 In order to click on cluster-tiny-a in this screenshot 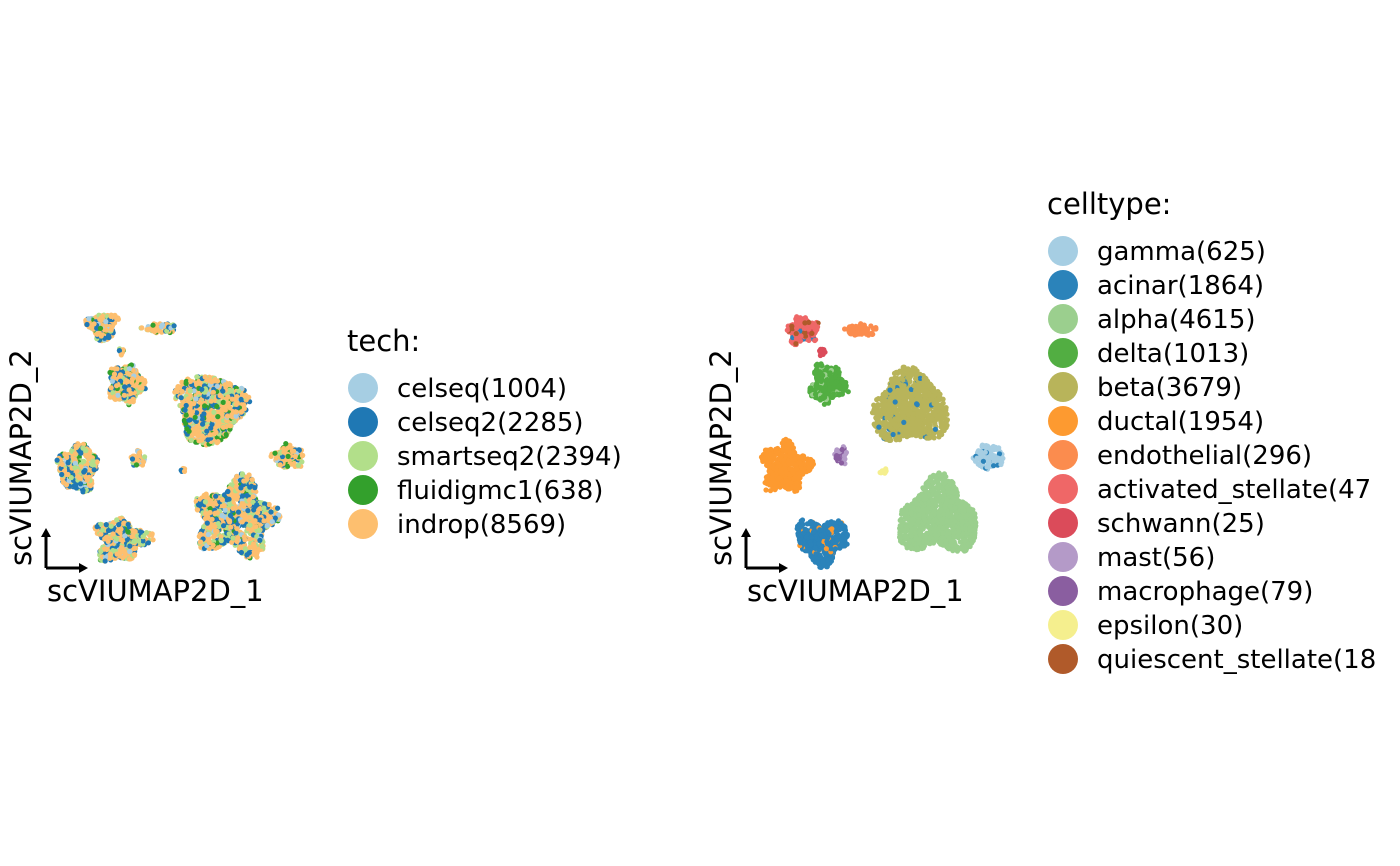, I will do `click(121, 352)`.